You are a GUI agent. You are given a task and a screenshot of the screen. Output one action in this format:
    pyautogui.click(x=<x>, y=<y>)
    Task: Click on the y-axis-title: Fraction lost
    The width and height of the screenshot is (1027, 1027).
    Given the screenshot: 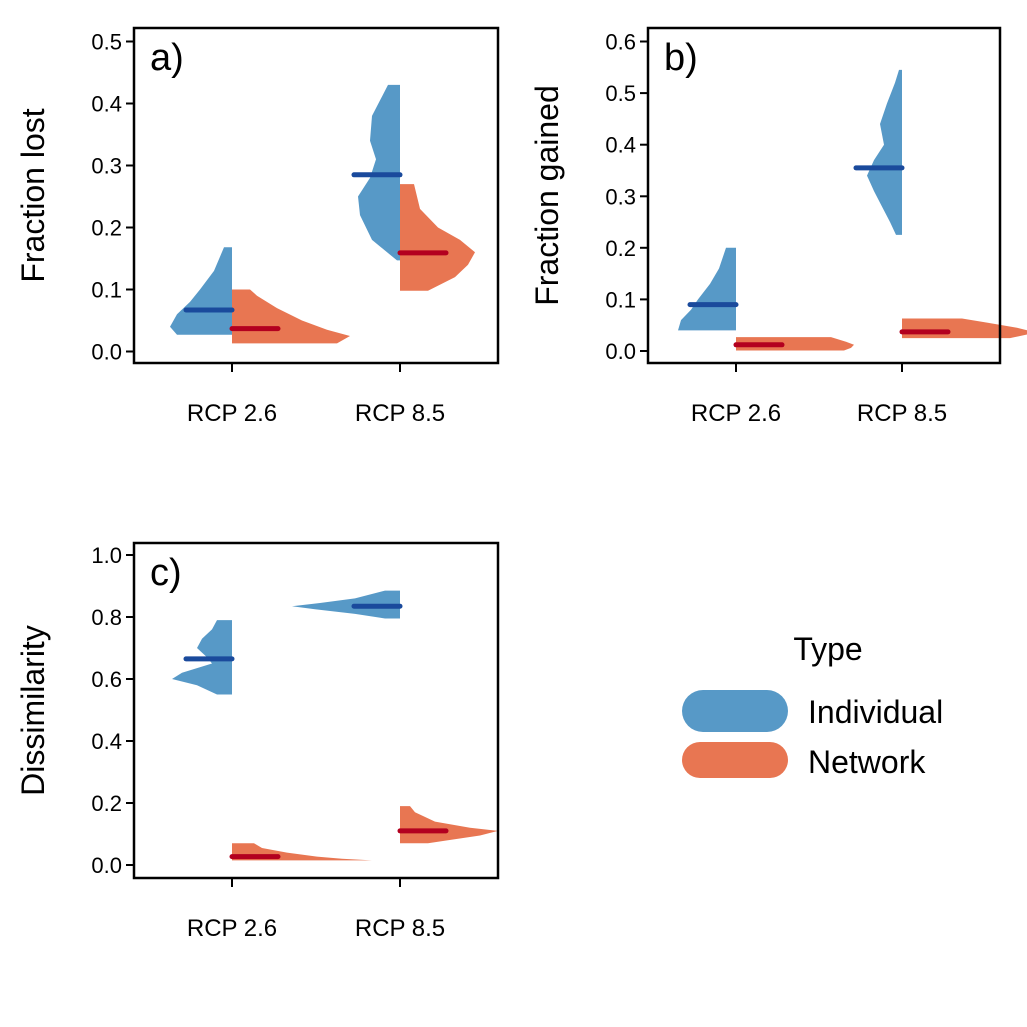 What is the action you would take?
    pyautogui.click(x=33, y=195)
    